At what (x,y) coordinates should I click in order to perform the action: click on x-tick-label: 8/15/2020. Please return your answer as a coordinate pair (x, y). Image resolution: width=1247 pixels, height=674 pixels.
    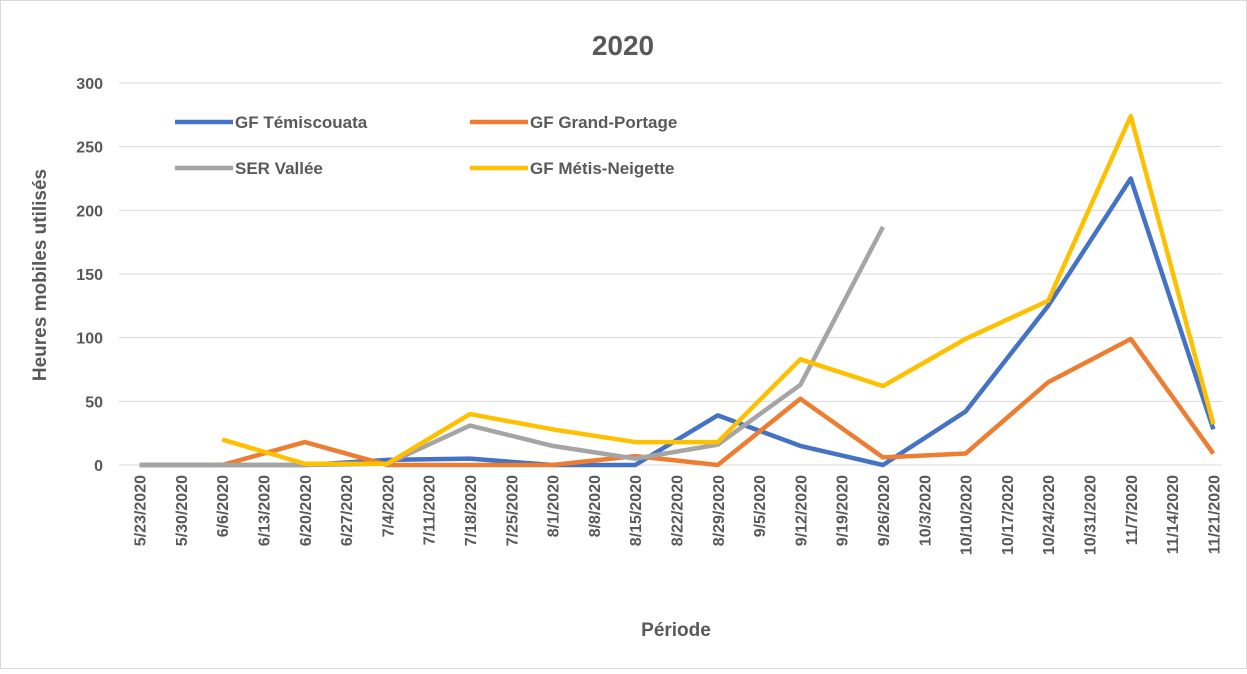
    Looking at the image, I should click on (636, 510).